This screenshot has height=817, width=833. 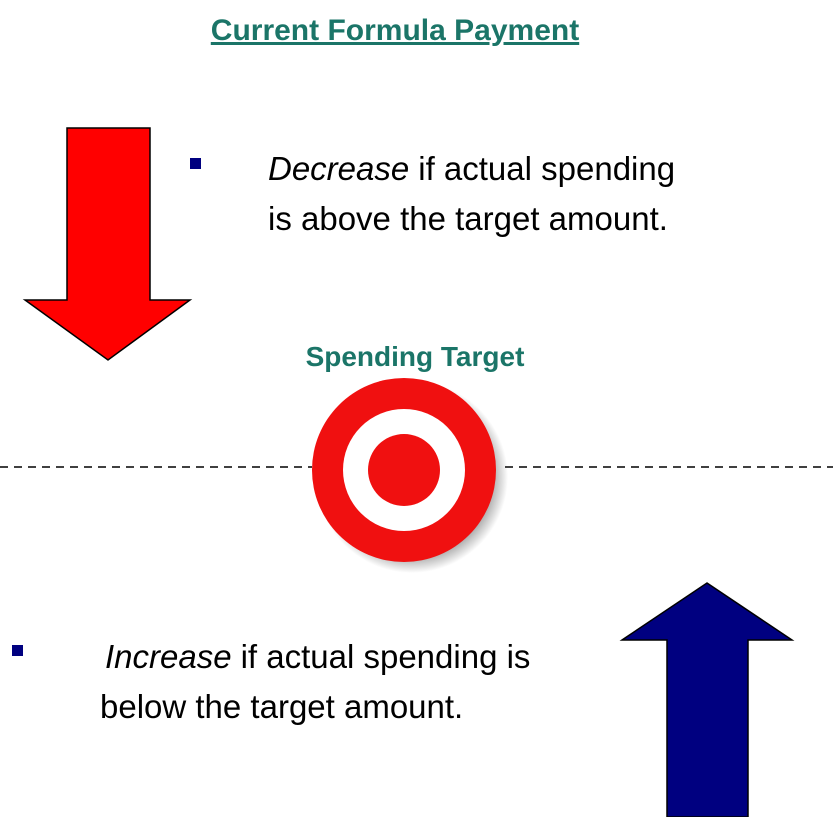 What do you see at coordinates (386, 656) in the screenshot?
I see `text: if actual spending is` at bounding box center [386, 656].